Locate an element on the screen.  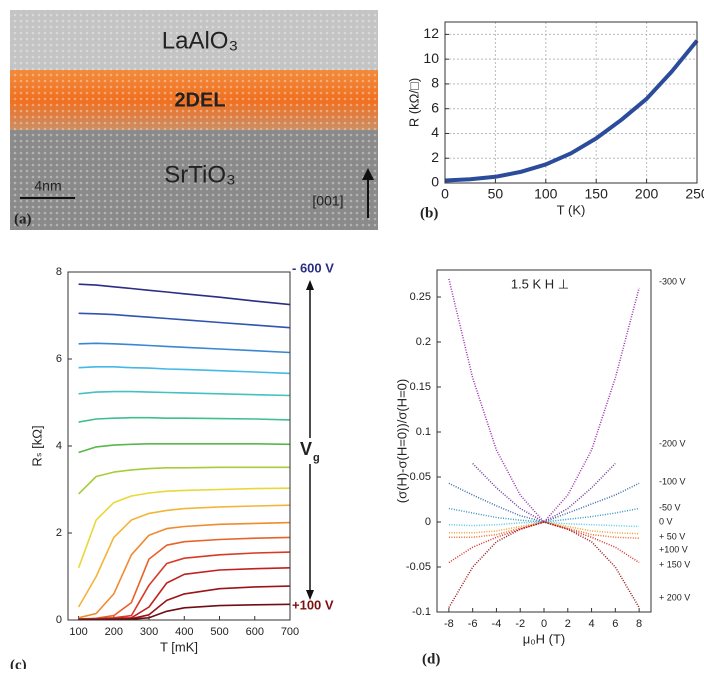
x-axis-label: T (K) is located at coordinates (571, 209).